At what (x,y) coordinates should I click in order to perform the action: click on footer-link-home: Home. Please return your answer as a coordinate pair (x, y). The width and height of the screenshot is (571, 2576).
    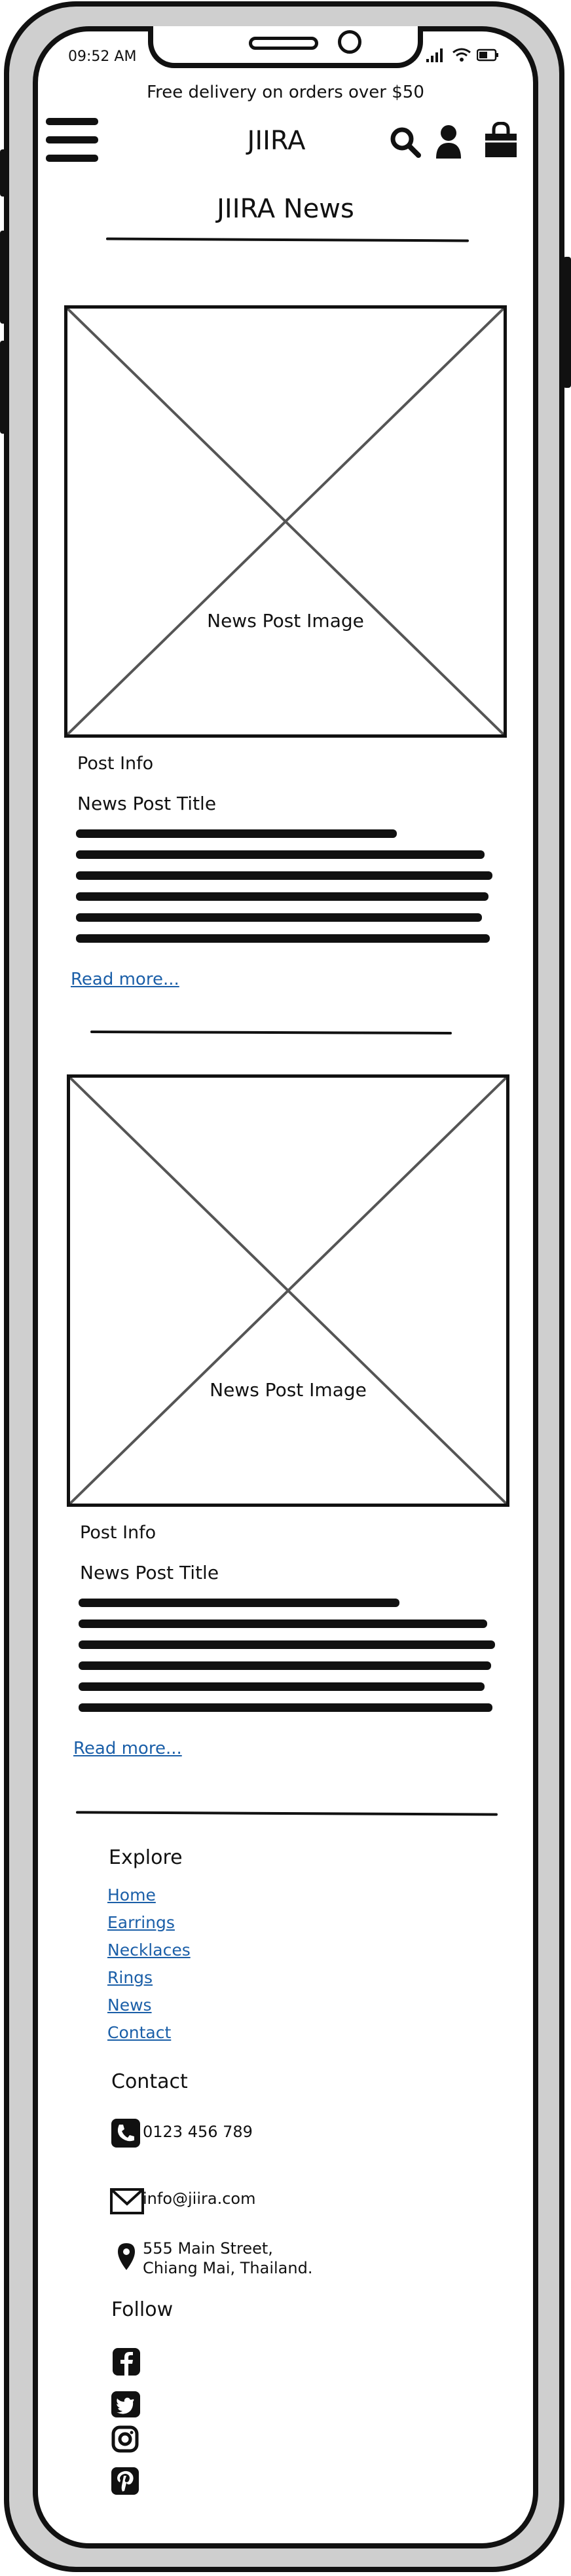
    Looking at the image, I should click on (131, 1895).